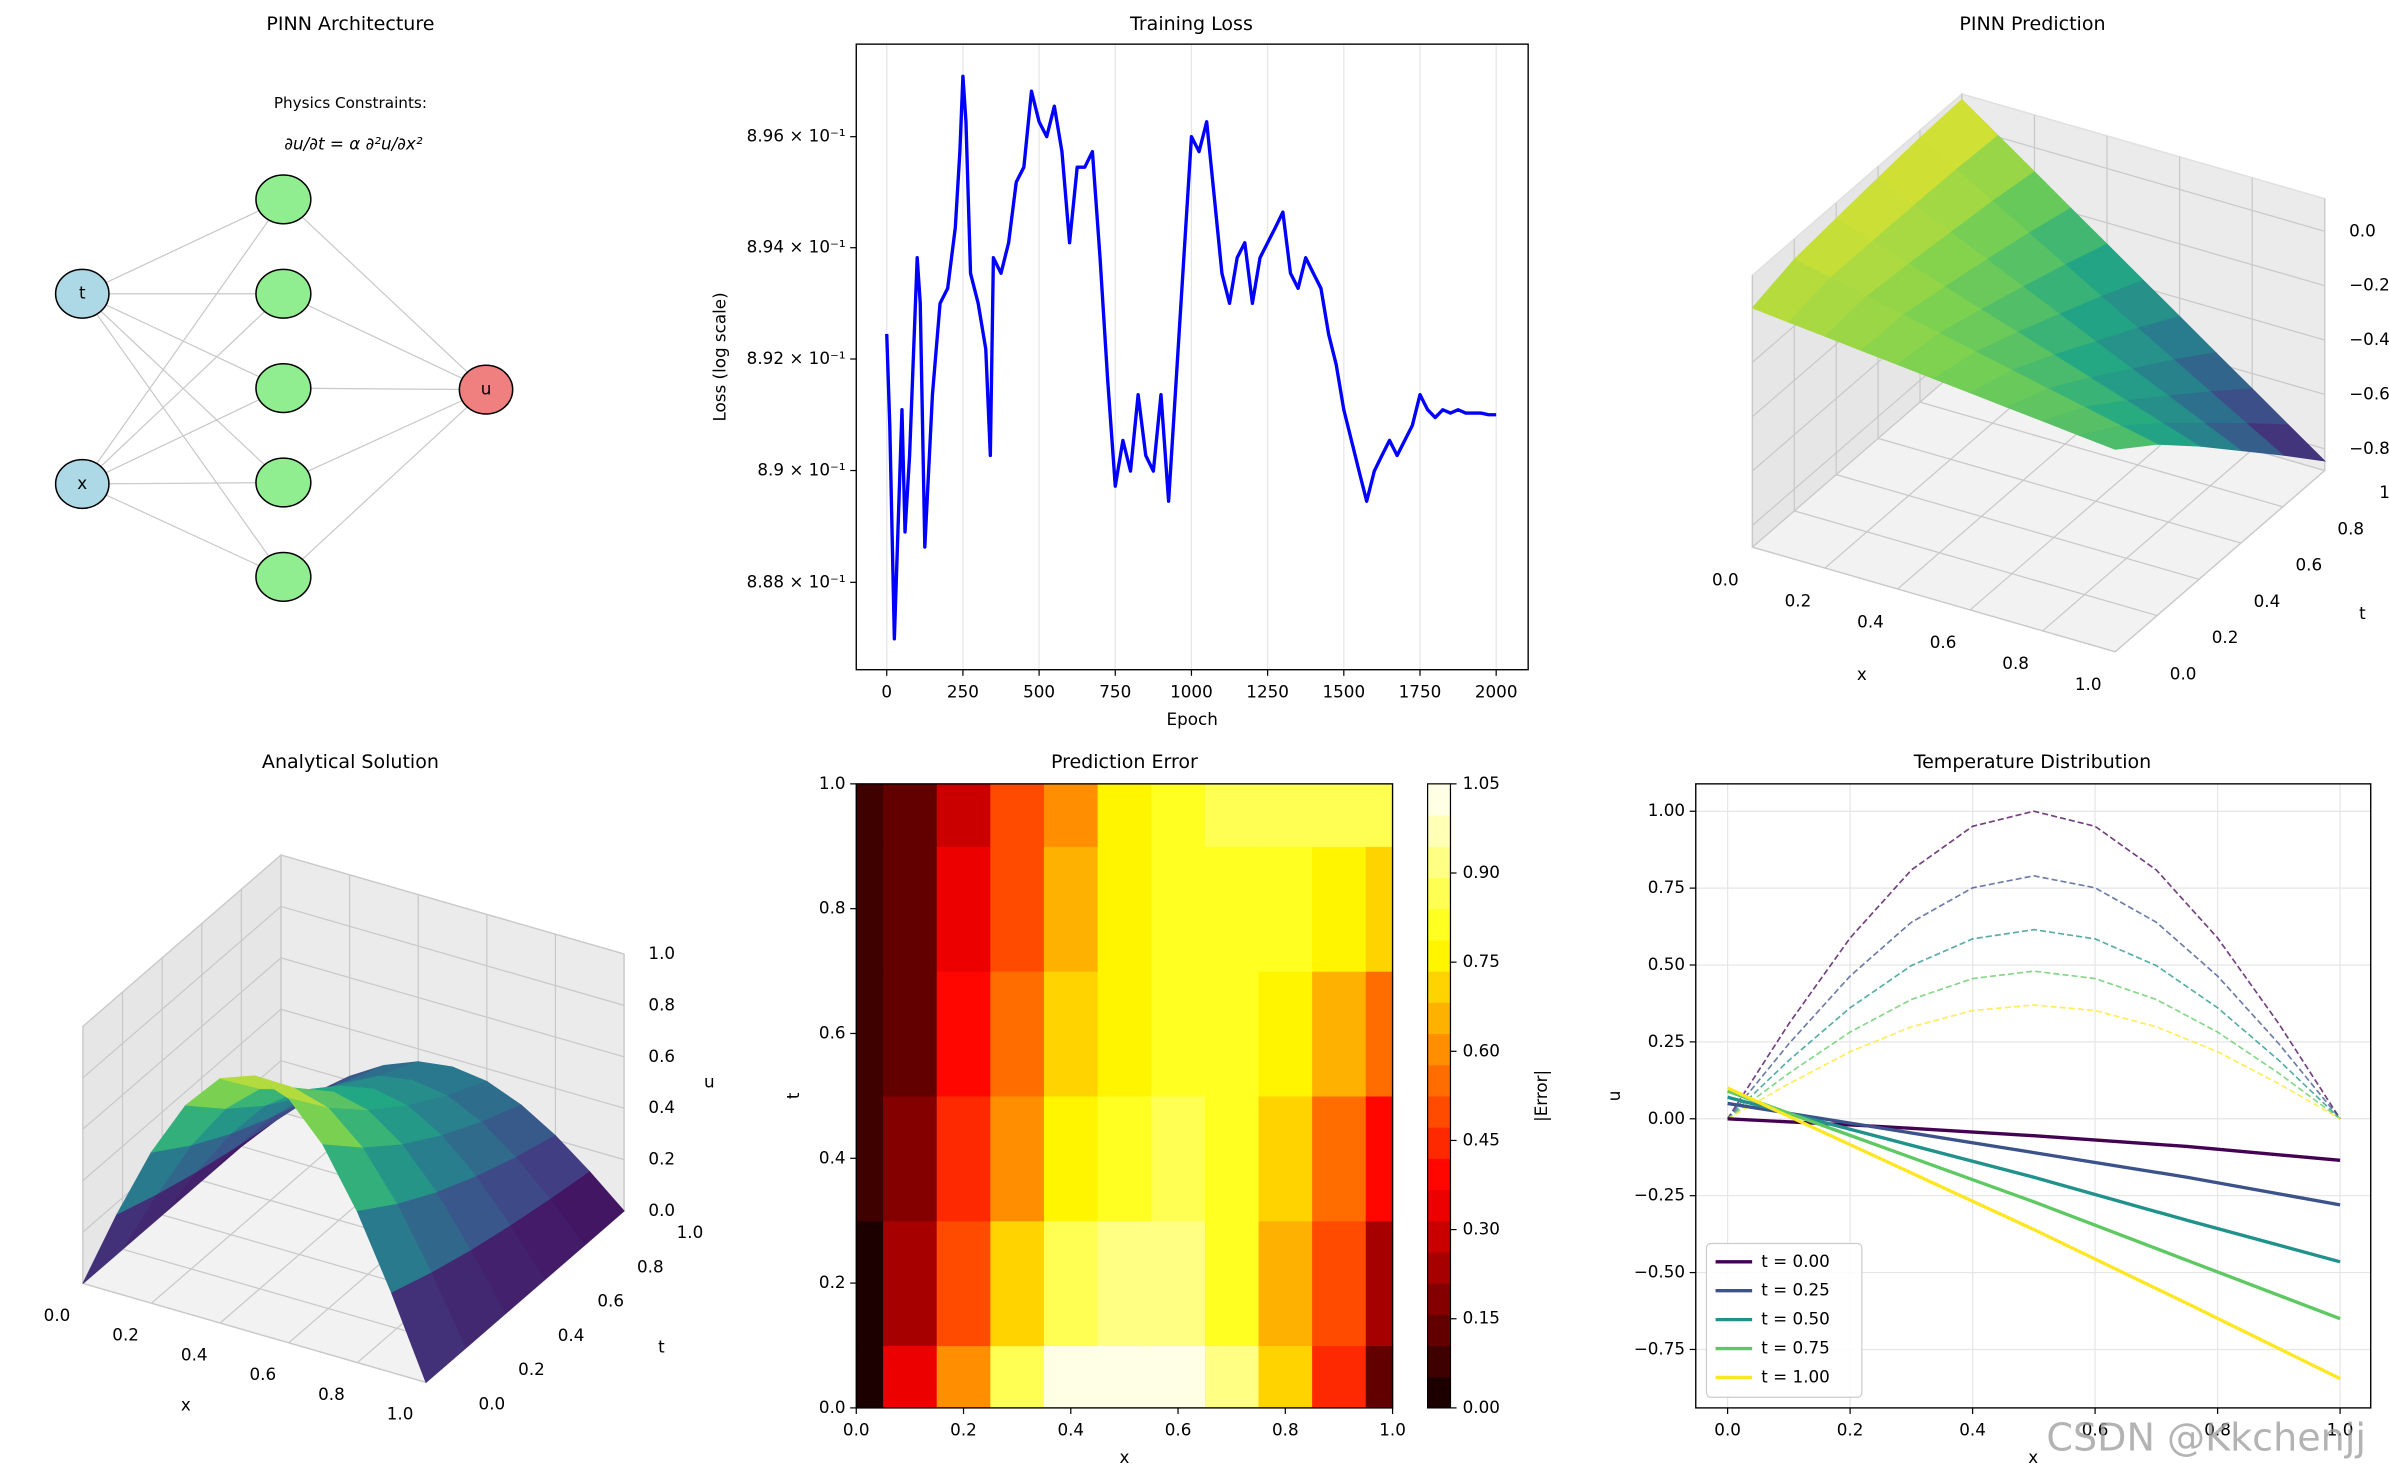 This screenshot has width=2389, height=1484. What do you see at coordinates (1541, 1096) in the screenshot?
I see `colorbar-label: |Error|` at bounding box center [1541, 1096].